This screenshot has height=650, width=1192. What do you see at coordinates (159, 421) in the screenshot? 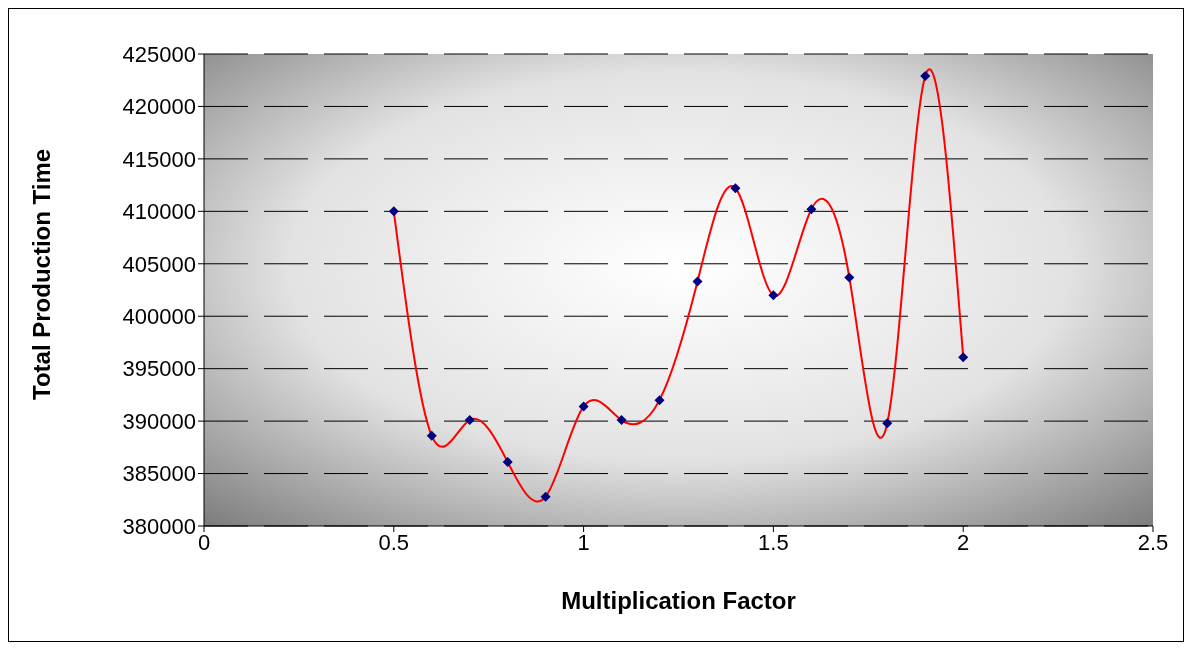
I see `y-tick-label: 390000` at bounding box center [159, 421].